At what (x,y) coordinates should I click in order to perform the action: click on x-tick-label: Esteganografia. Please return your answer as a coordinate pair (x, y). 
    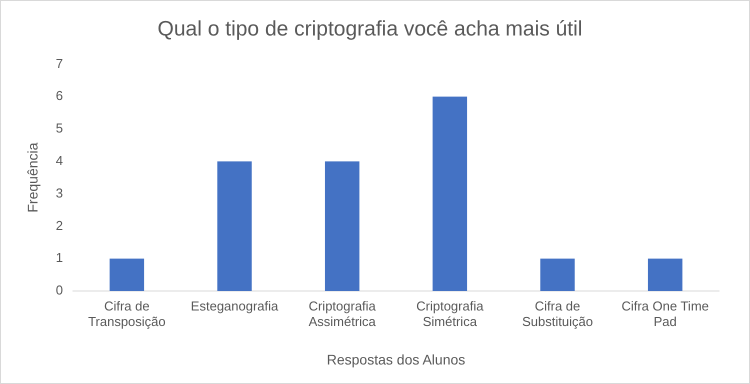
    Looking at the image, I should click on (235, 306).